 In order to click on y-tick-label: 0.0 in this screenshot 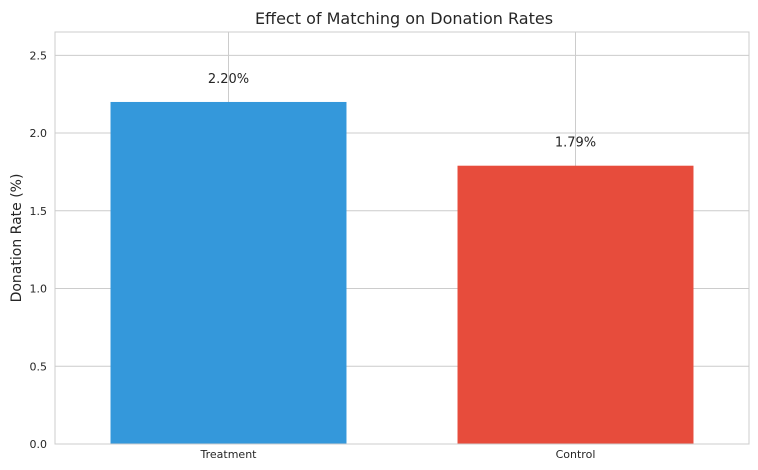, I will do `click(39, 444)`.